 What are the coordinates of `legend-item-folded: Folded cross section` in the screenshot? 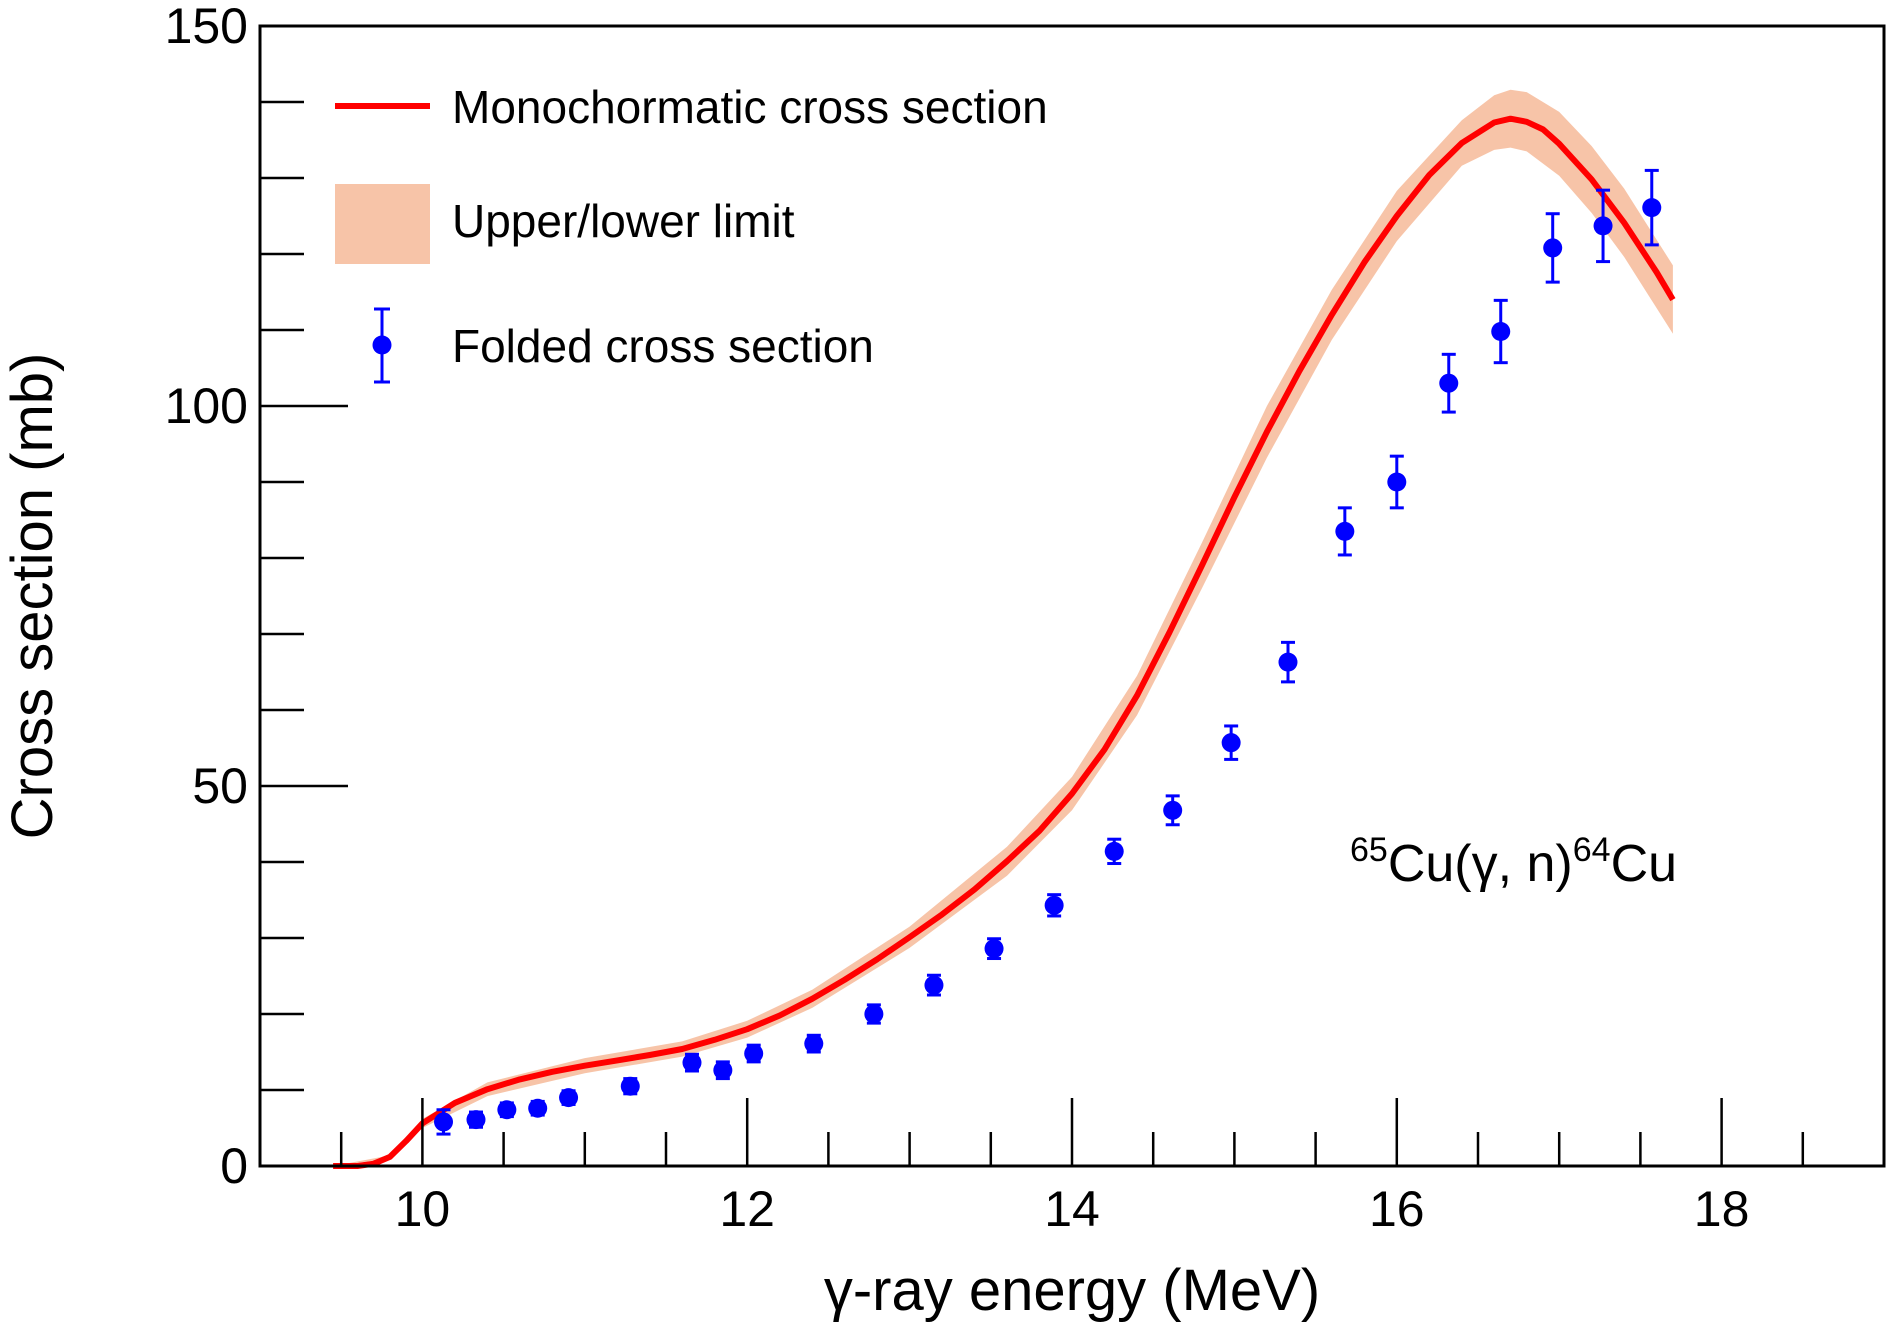 It's located at (623, 345).